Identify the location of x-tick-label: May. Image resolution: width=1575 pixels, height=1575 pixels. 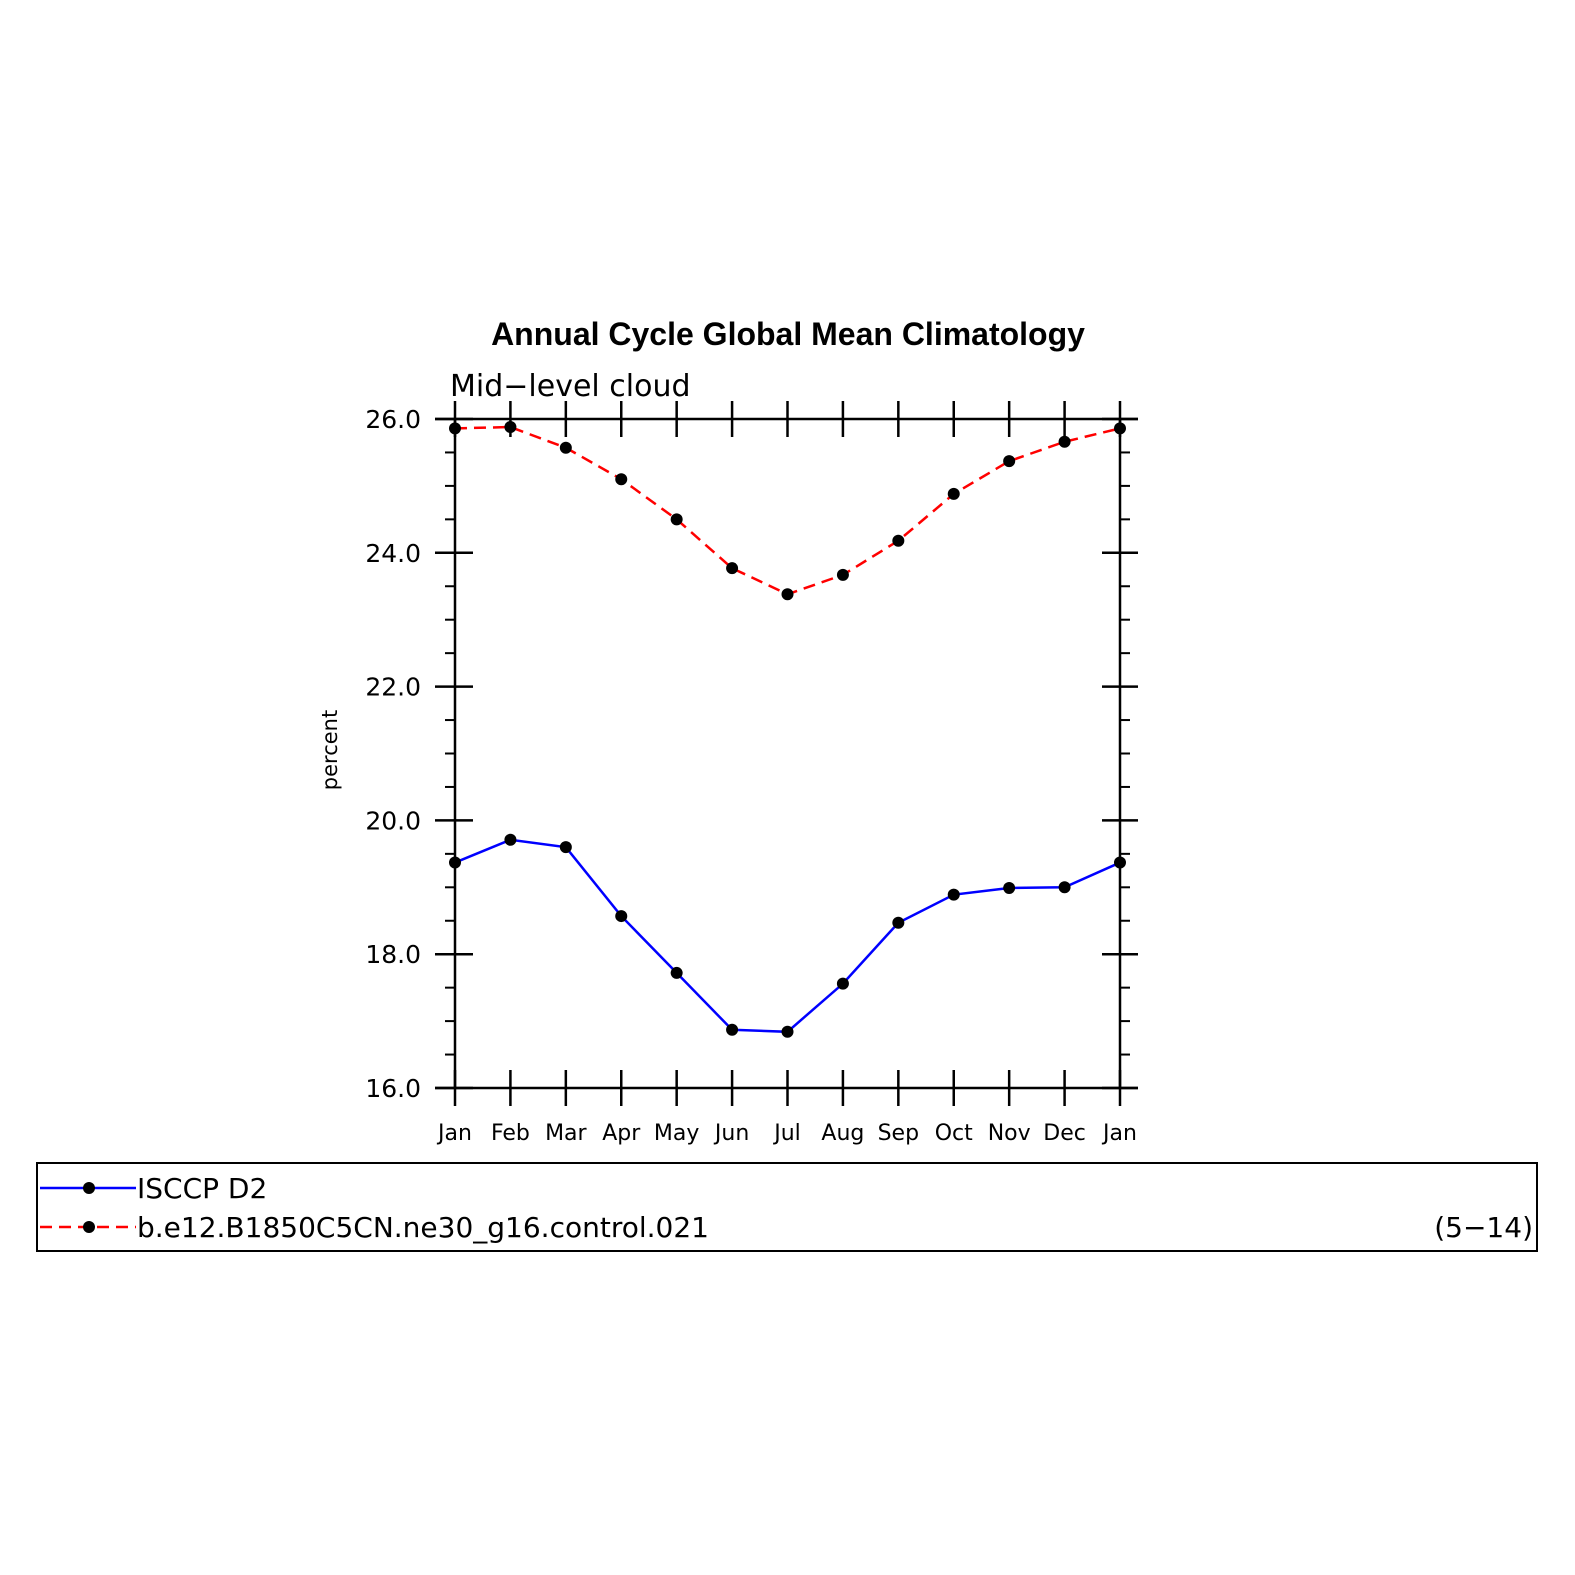
(676, 1133).